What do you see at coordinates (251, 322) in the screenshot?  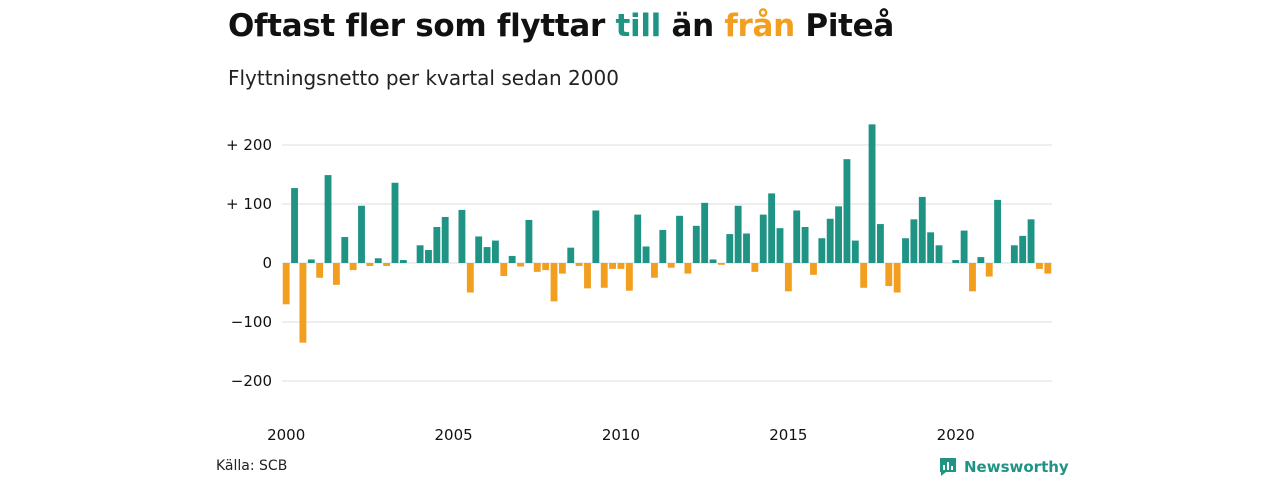 I see `y-tick-label: −100` at bounding box center [251, 322].